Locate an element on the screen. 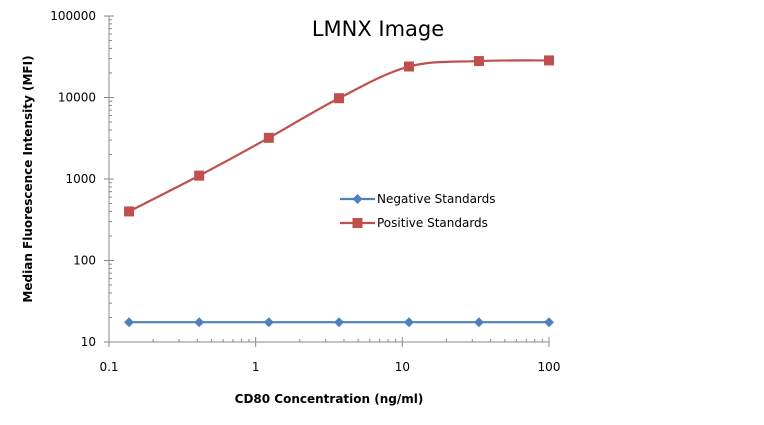 Image resolution: width=764 pixels, height=425 pixels. legend-label: Positive Standards is located at coordinates (432, 223).